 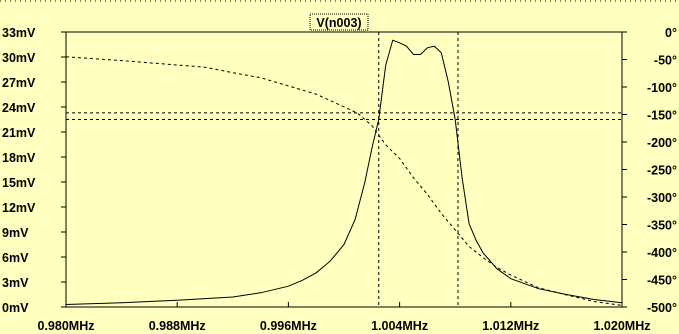 What do you see at coordinates (510, 326) in the screenshot?
I see `x-tick-label: 1.012MHz` at bounding box center [510, 326].